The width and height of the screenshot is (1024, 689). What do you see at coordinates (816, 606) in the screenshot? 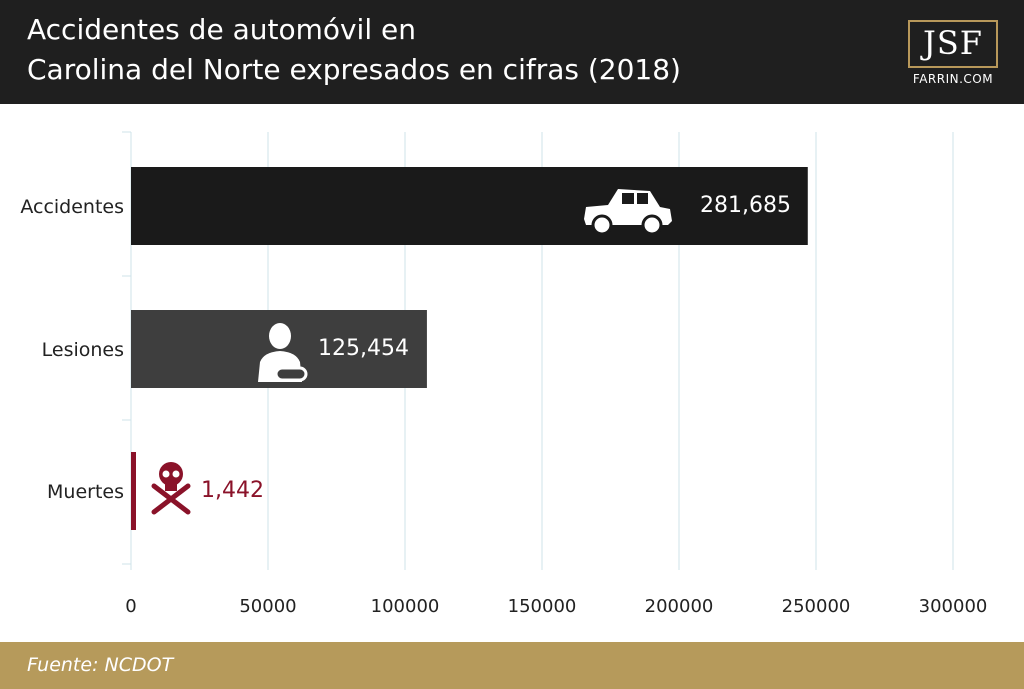
I see `x-tick-label-250000: 250000` at bounding box center [816, 606].